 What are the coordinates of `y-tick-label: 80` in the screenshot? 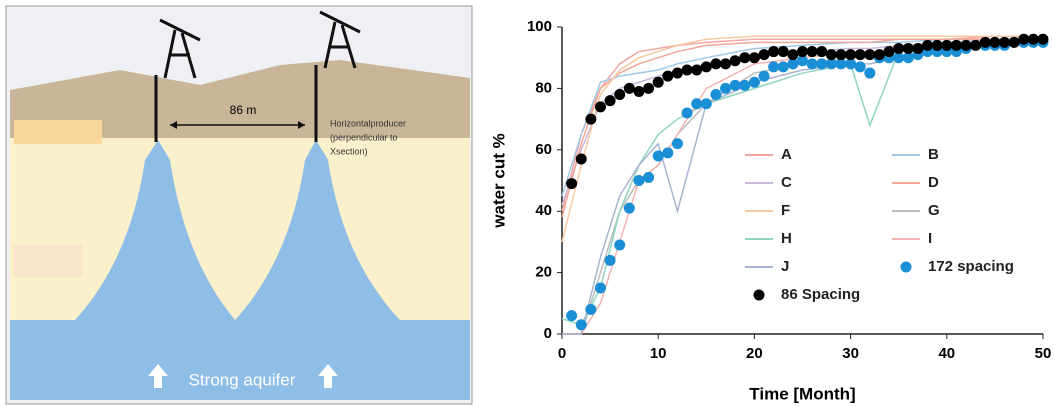 It's located at (543, 87).